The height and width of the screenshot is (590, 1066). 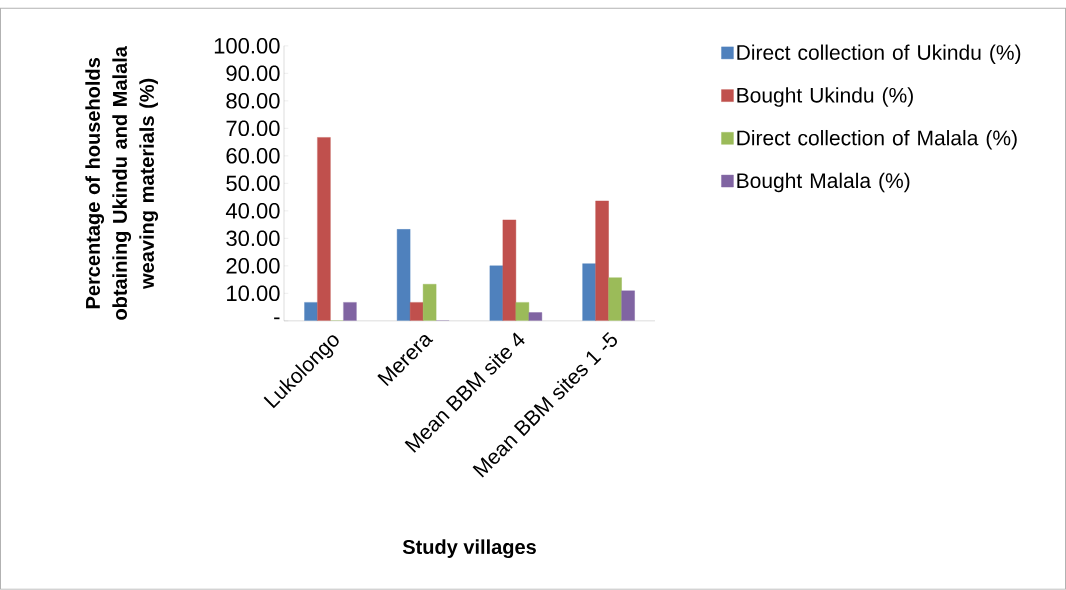 I want to click on y-tick-label: 80.00, so click(x=253, y=101).